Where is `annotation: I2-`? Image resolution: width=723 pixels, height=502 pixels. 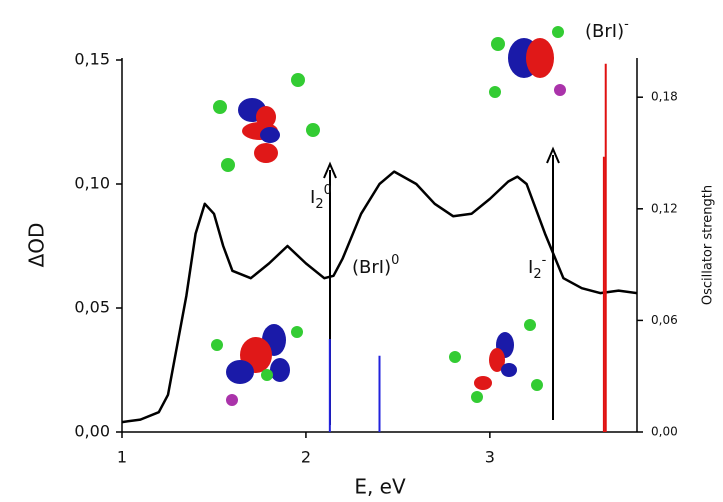
annotation: I2- is located at coordinates (537, 267).